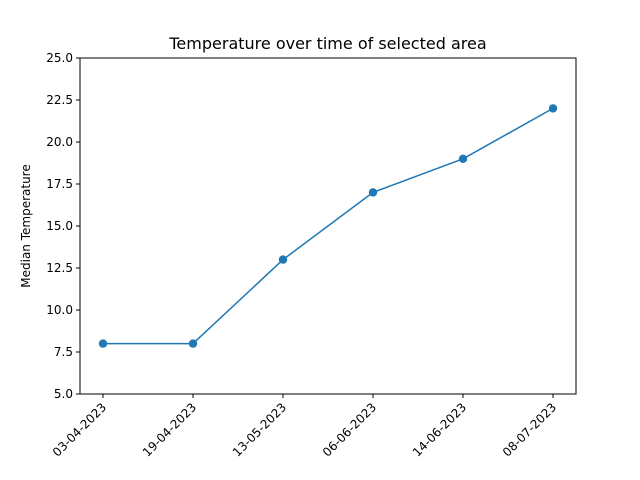 The width and height of the screenshot is (640, 480). Describe the element at coordinates (59, 58) in the screenshot. I see `y-tick-label: 25.0` at that location.